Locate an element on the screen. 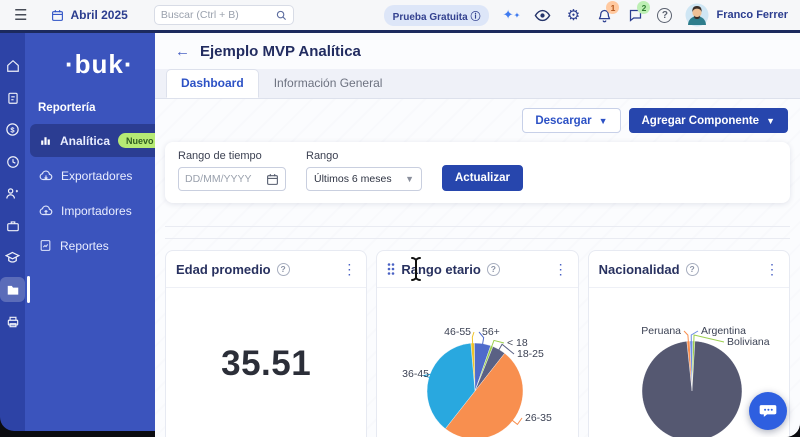 The width and height of the screenshot is (800, 437). message-count-badge: 2 is located at coordinates (644, 7).